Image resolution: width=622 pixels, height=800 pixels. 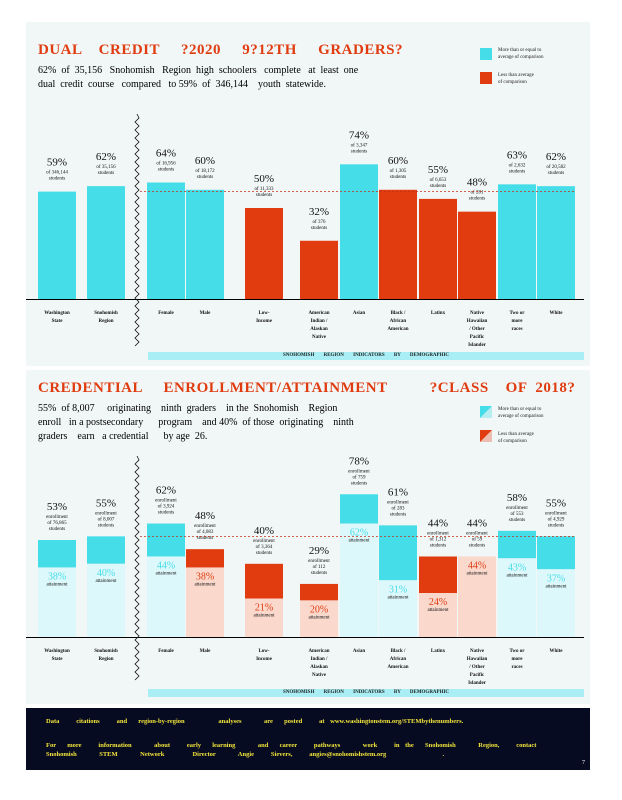 What do you see at coordinates (477, 539) in the screenshot?
I see `bar-sublabel: of 59` at bounding box center [477, 539].